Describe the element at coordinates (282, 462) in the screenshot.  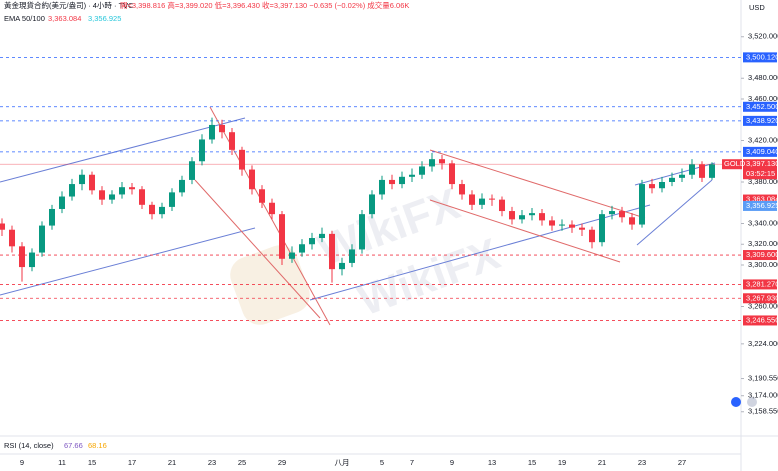
I see `x-tick-label: 29` at that location.